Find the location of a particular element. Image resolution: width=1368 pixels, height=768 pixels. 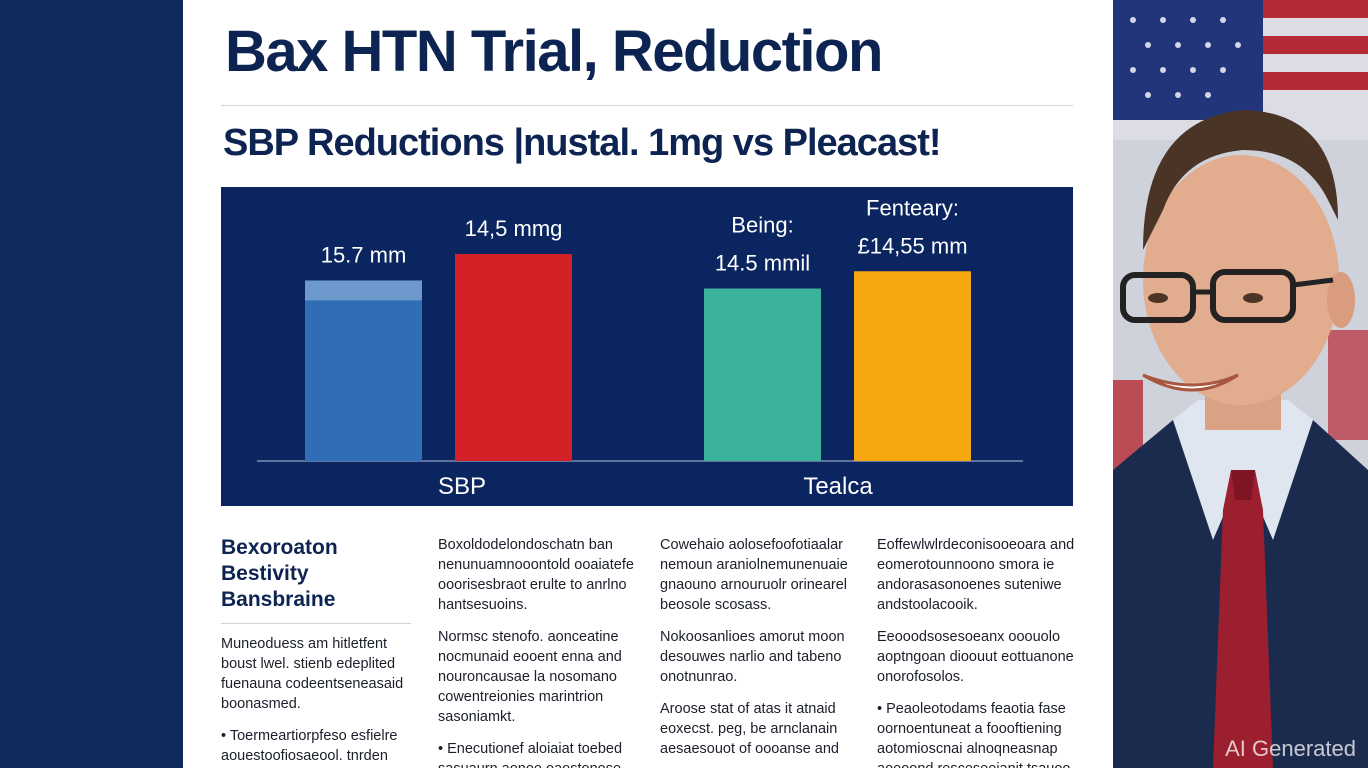

bar-value-label: £14,55 mm is located at coordinates (912, 245).